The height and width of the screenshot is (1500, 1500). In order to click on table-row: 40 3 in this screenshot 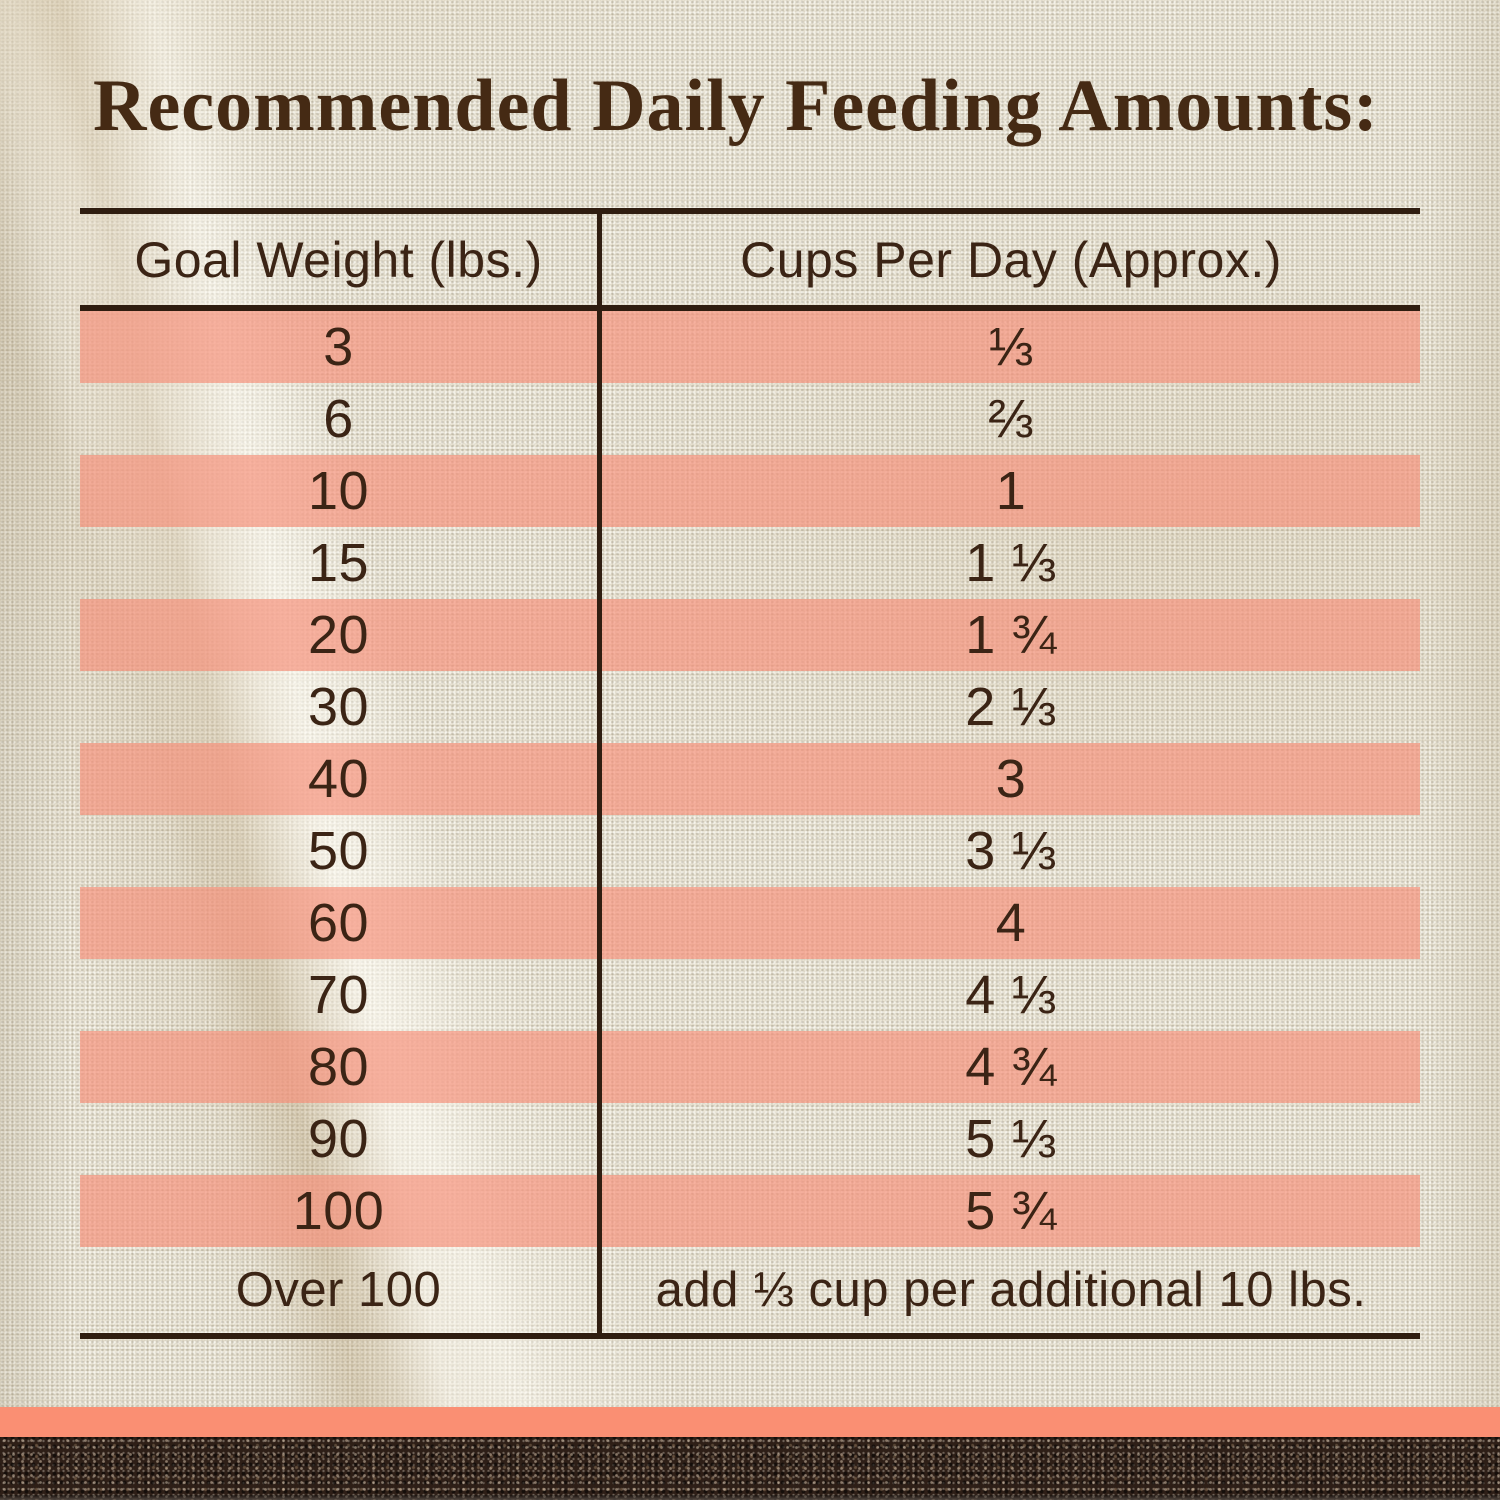, I will do `click(750, 779)`.